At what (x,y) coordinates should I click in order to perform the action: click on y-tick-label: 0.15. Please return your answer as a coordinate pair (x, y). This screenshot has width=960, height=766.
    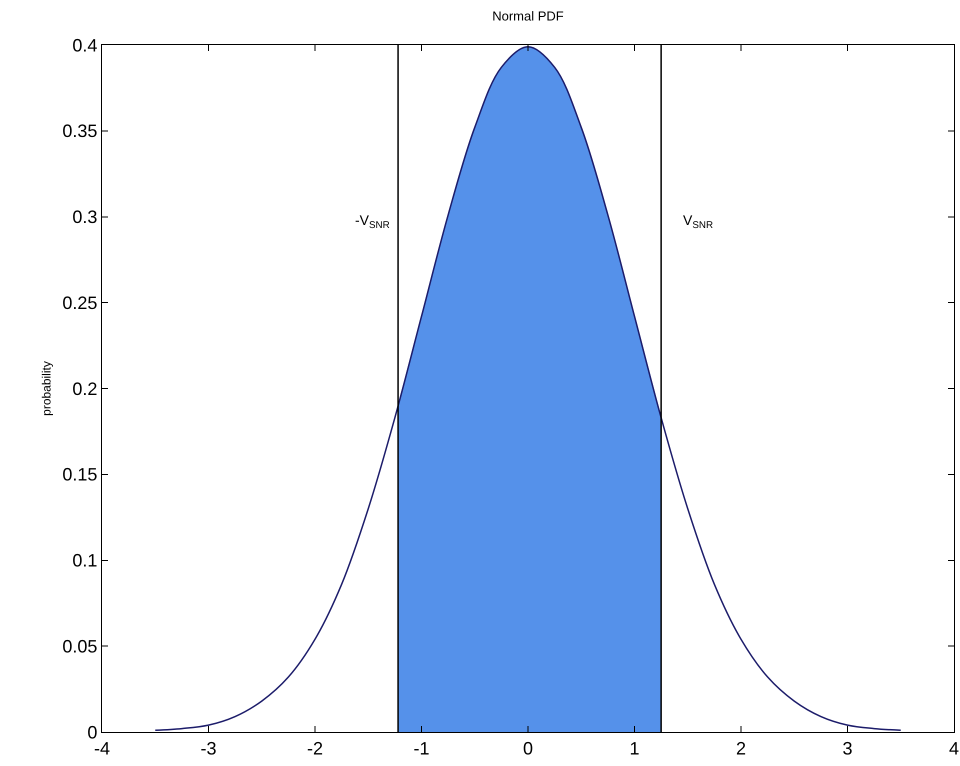
    Looking at the image, I should click on (80, 474).